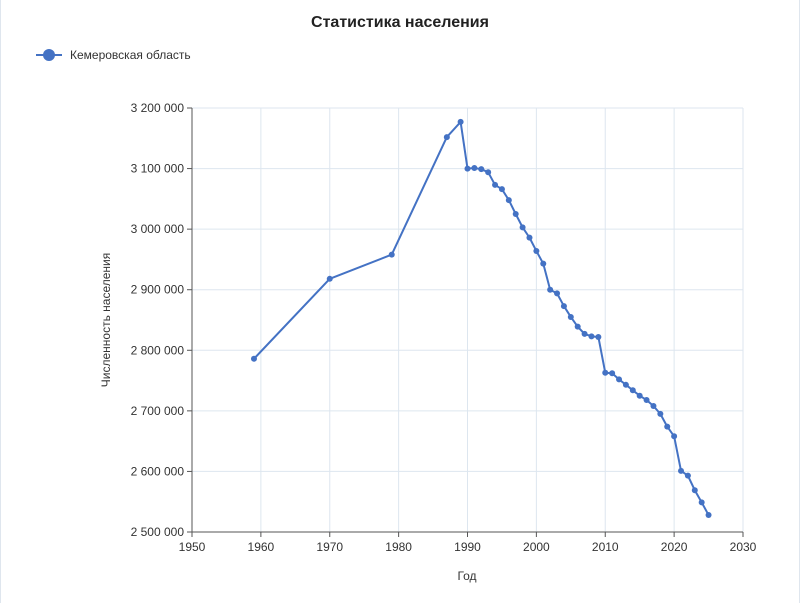 This screenshot has width=800, height=603. Describe the element at coordinates (398, 547) in the screenshot. I see `x-tick-label: 1980` at that location.